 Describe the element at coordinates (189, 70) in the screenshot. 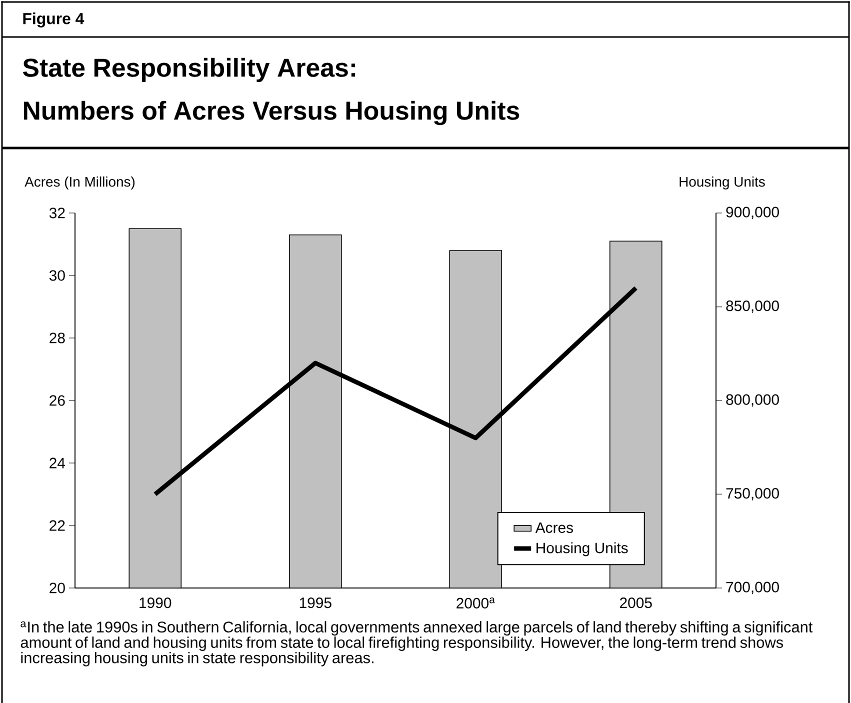

I see `chart-title: State Responsibility Areas:` at that location.